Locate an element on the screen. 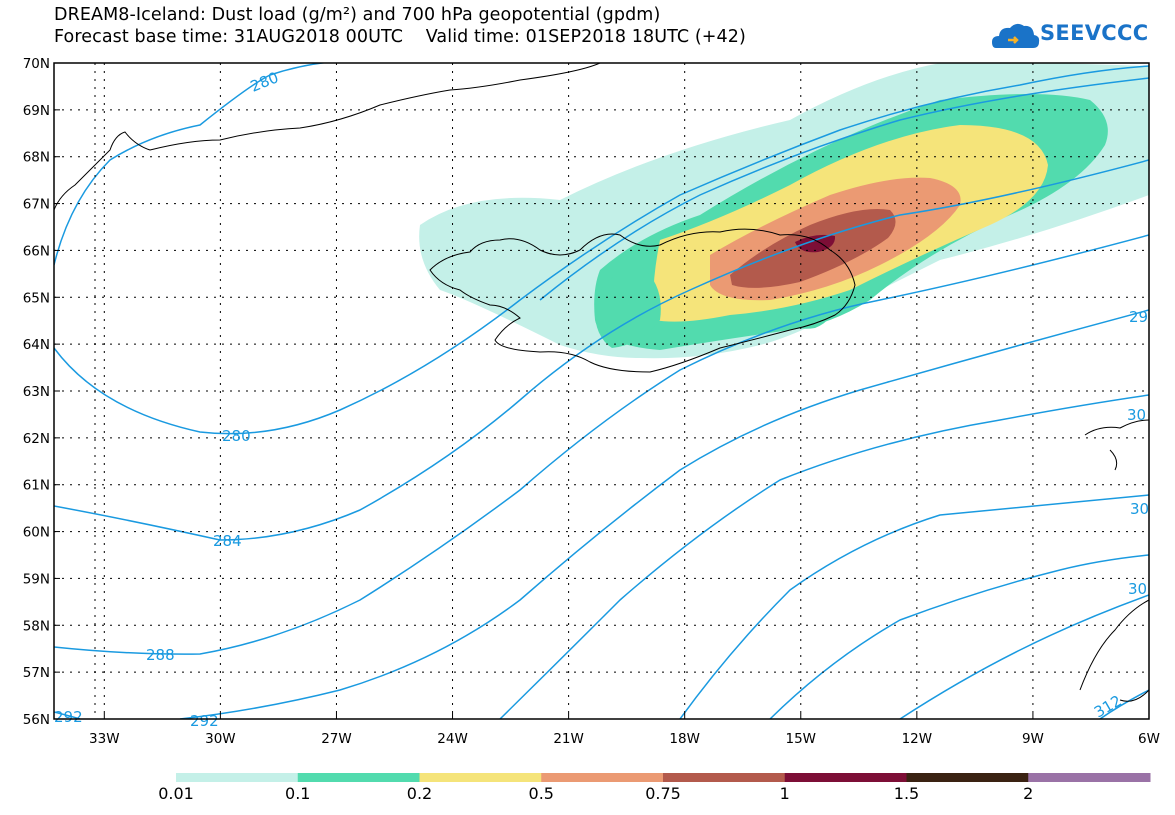 This screenshot has height=815, width=1175. lat-label-58N: 58N is located at coordinates (36, 626).